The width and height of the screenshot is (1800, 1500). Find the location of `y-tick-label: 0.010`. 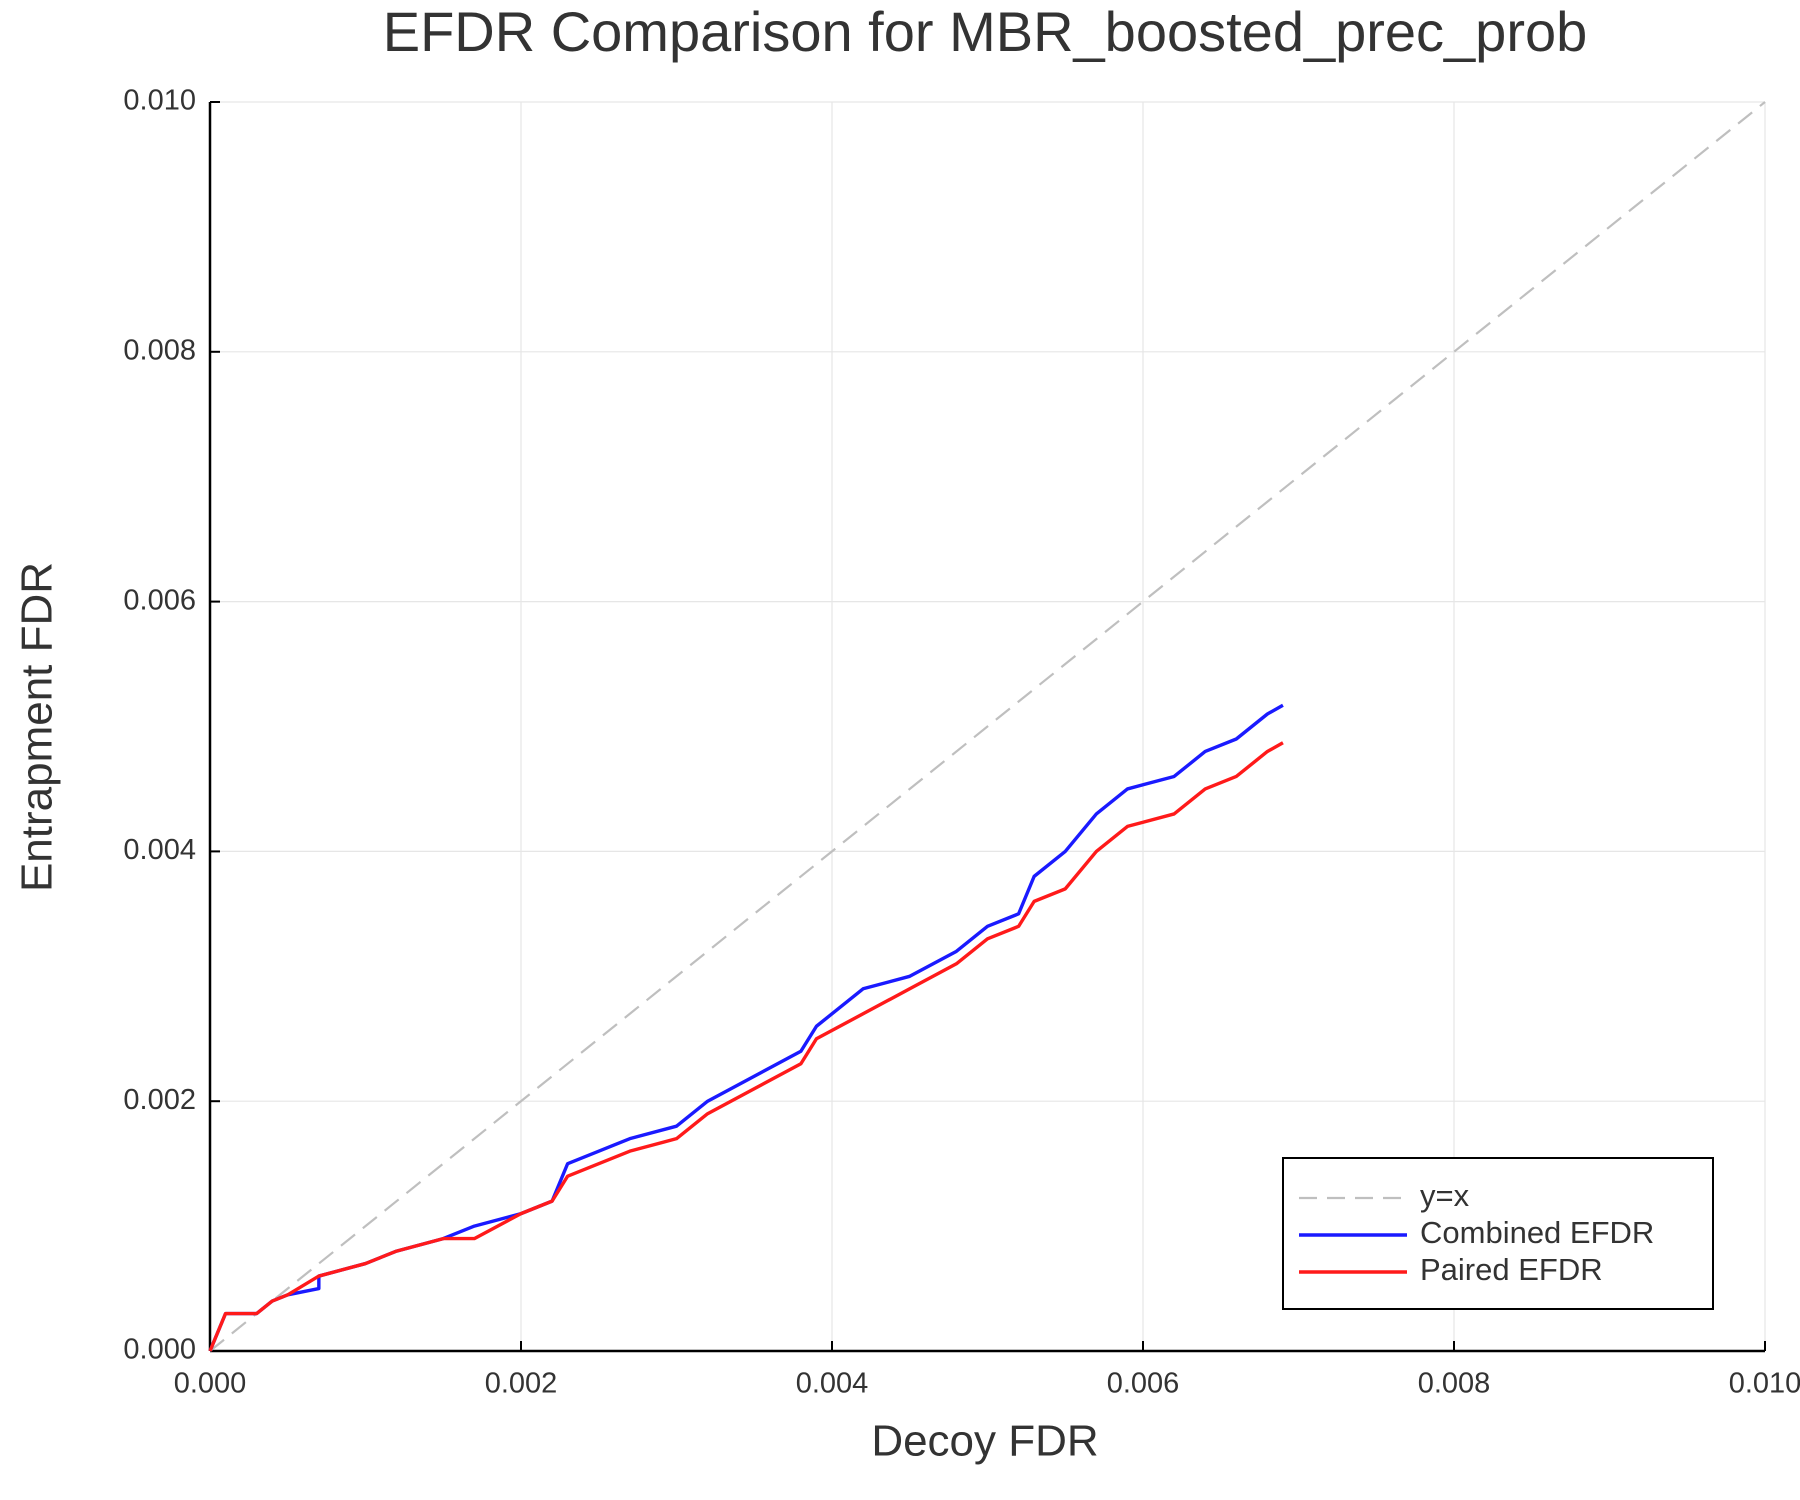

y-tick-label: 0.010 is located at coordinates (159, 101).